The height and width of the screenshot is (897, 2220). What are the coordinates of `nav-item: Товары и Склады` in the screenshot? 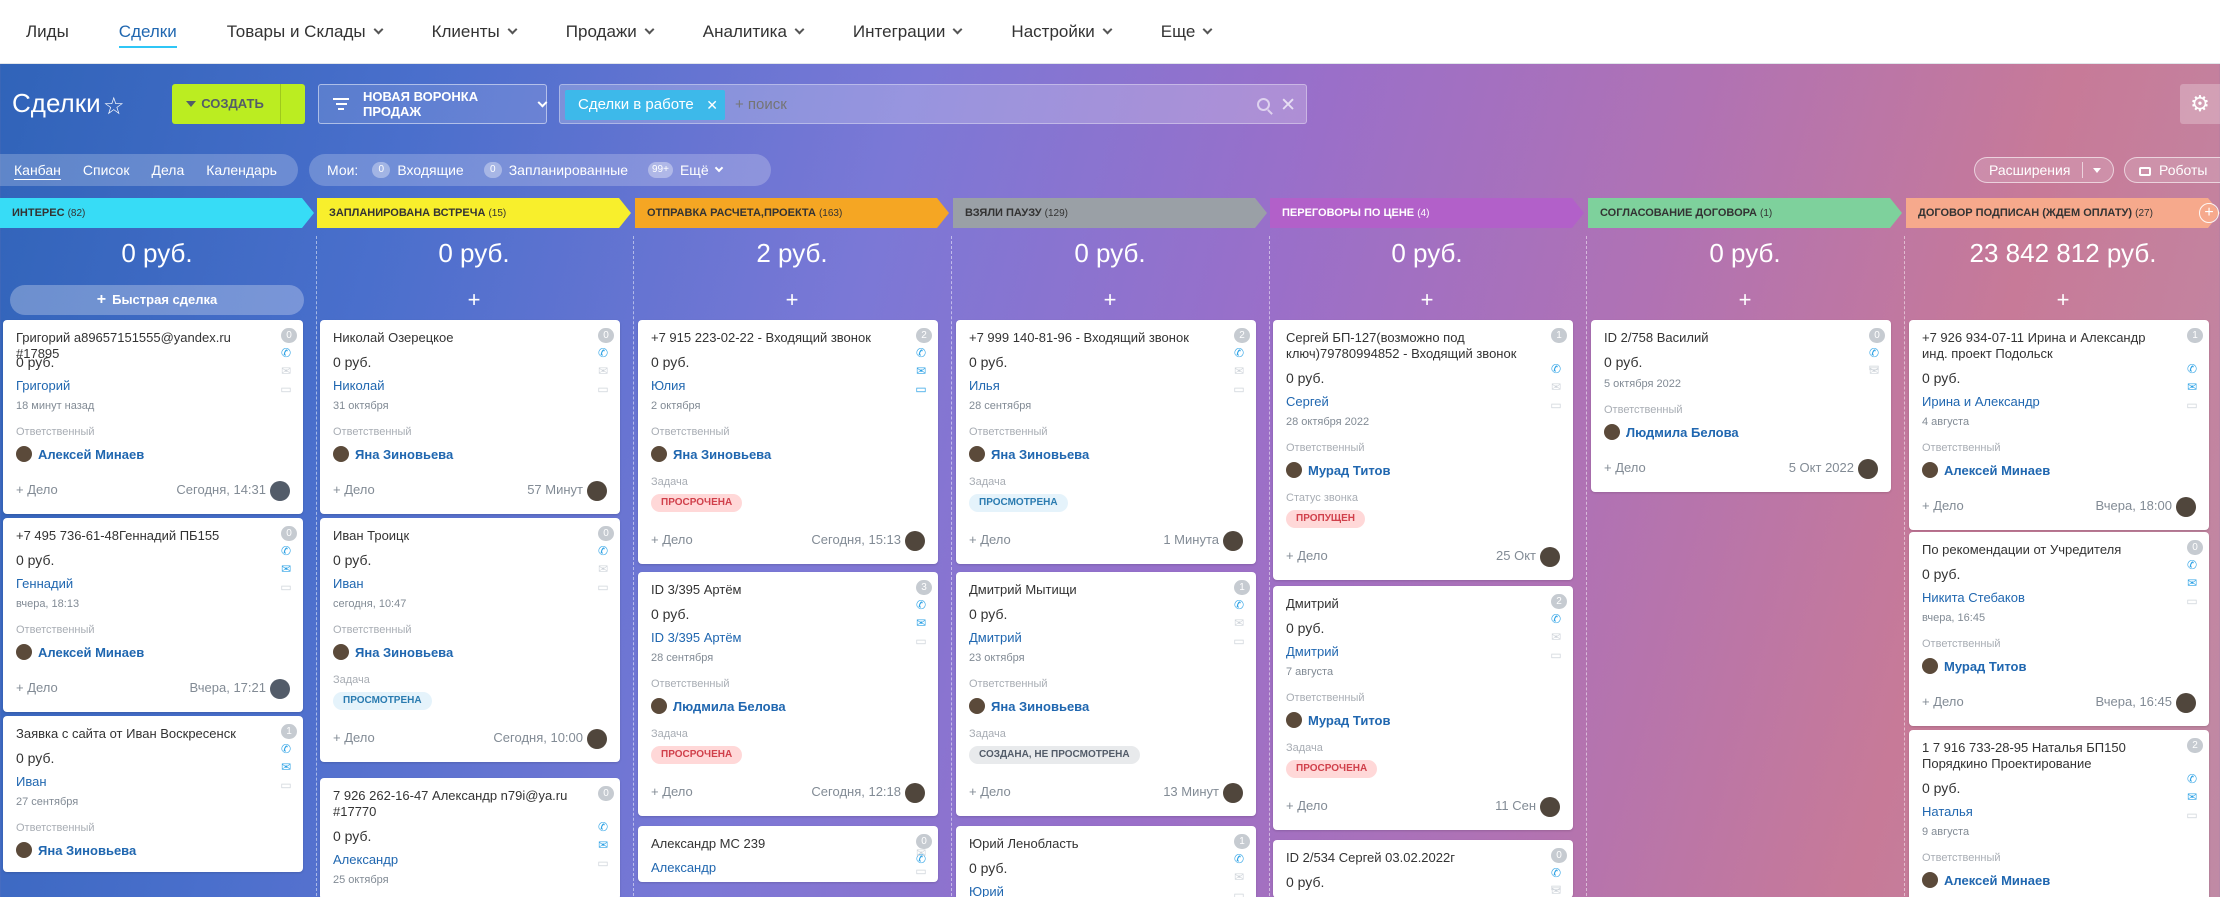 It's located at (305, 32).